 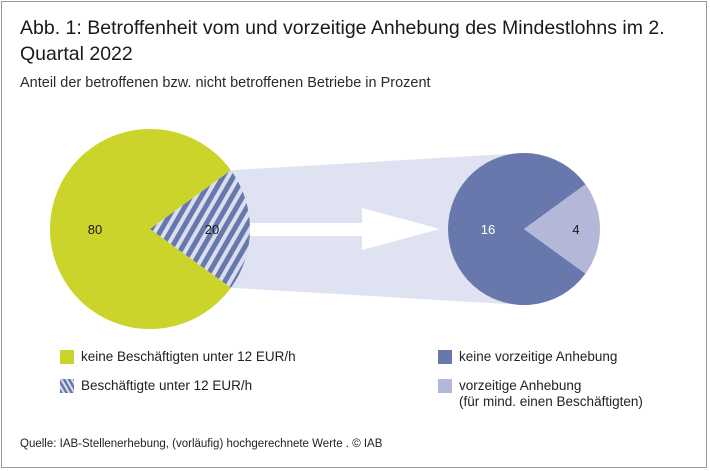 What do you see at coordinates (520, 385) in the screenshot?
I see `legend-label: vorzeitige Anhebung` at bounding box center [520, 385].